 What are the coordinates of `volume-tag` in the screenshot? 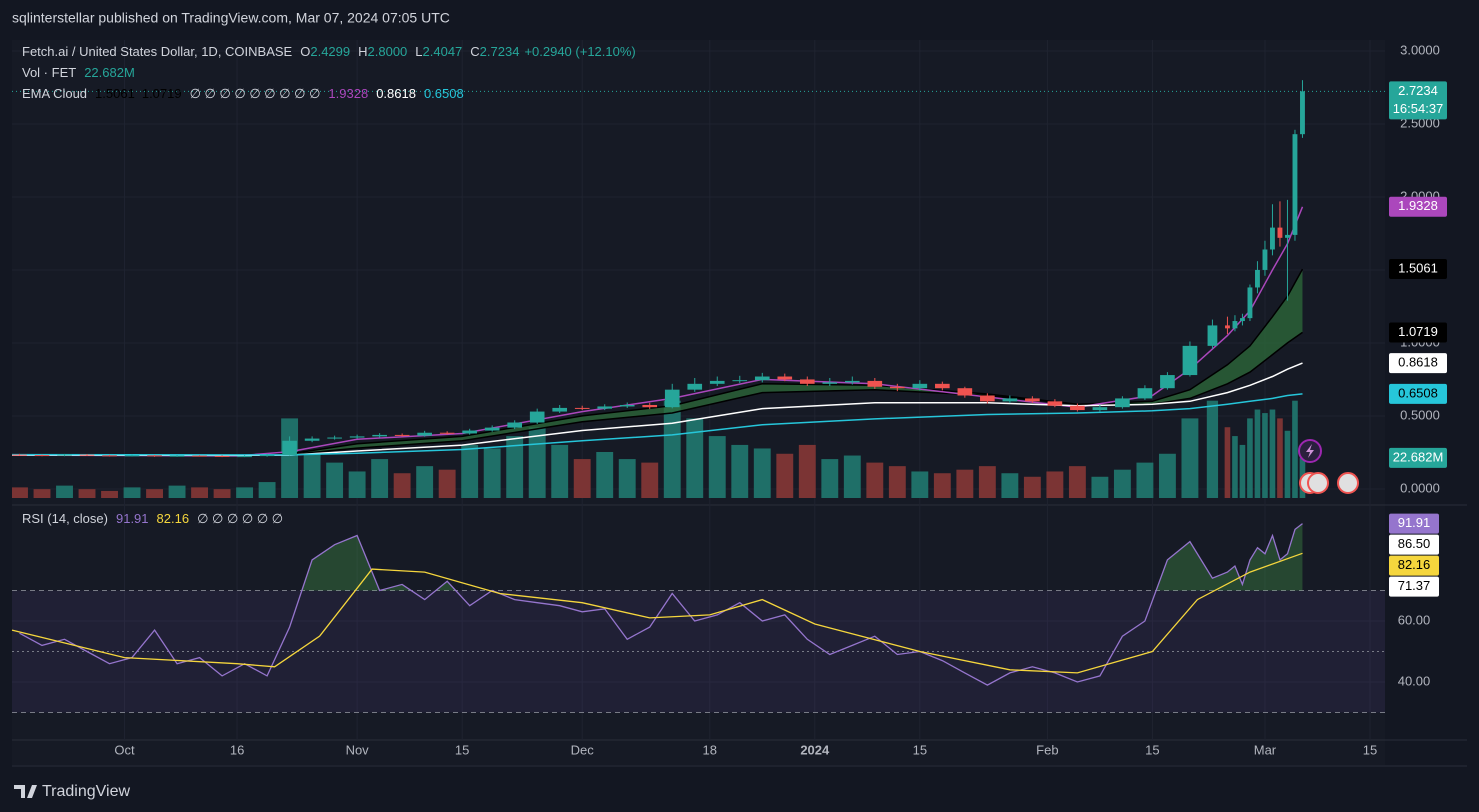 It's located at (1418, 457).